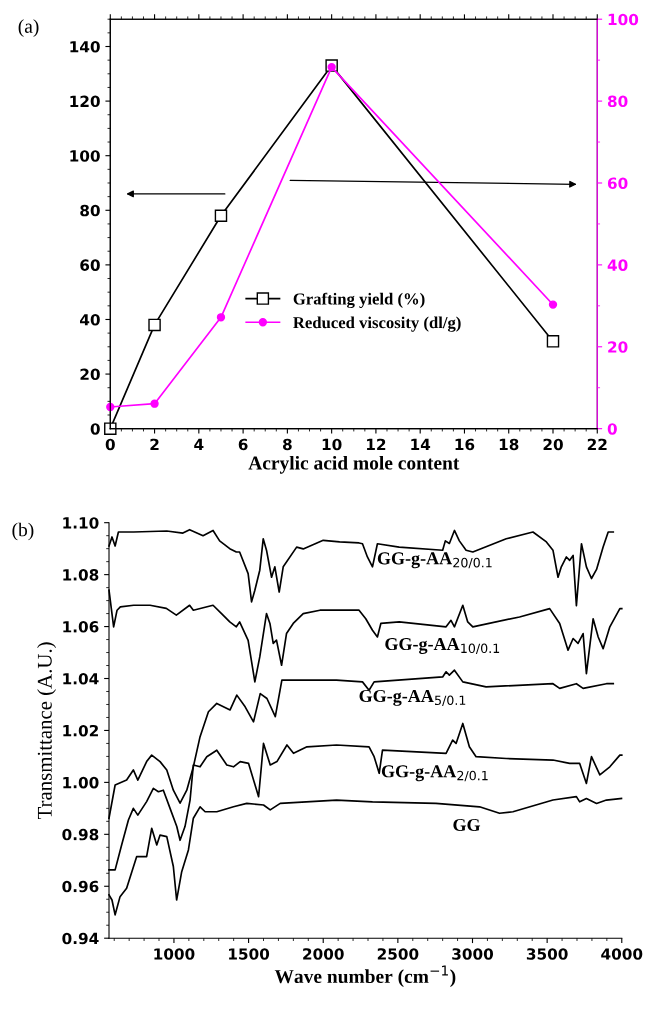  Describe the element at coordinates (110, 444) in the screenshot. I see `x-tick-label: 0` at that location.